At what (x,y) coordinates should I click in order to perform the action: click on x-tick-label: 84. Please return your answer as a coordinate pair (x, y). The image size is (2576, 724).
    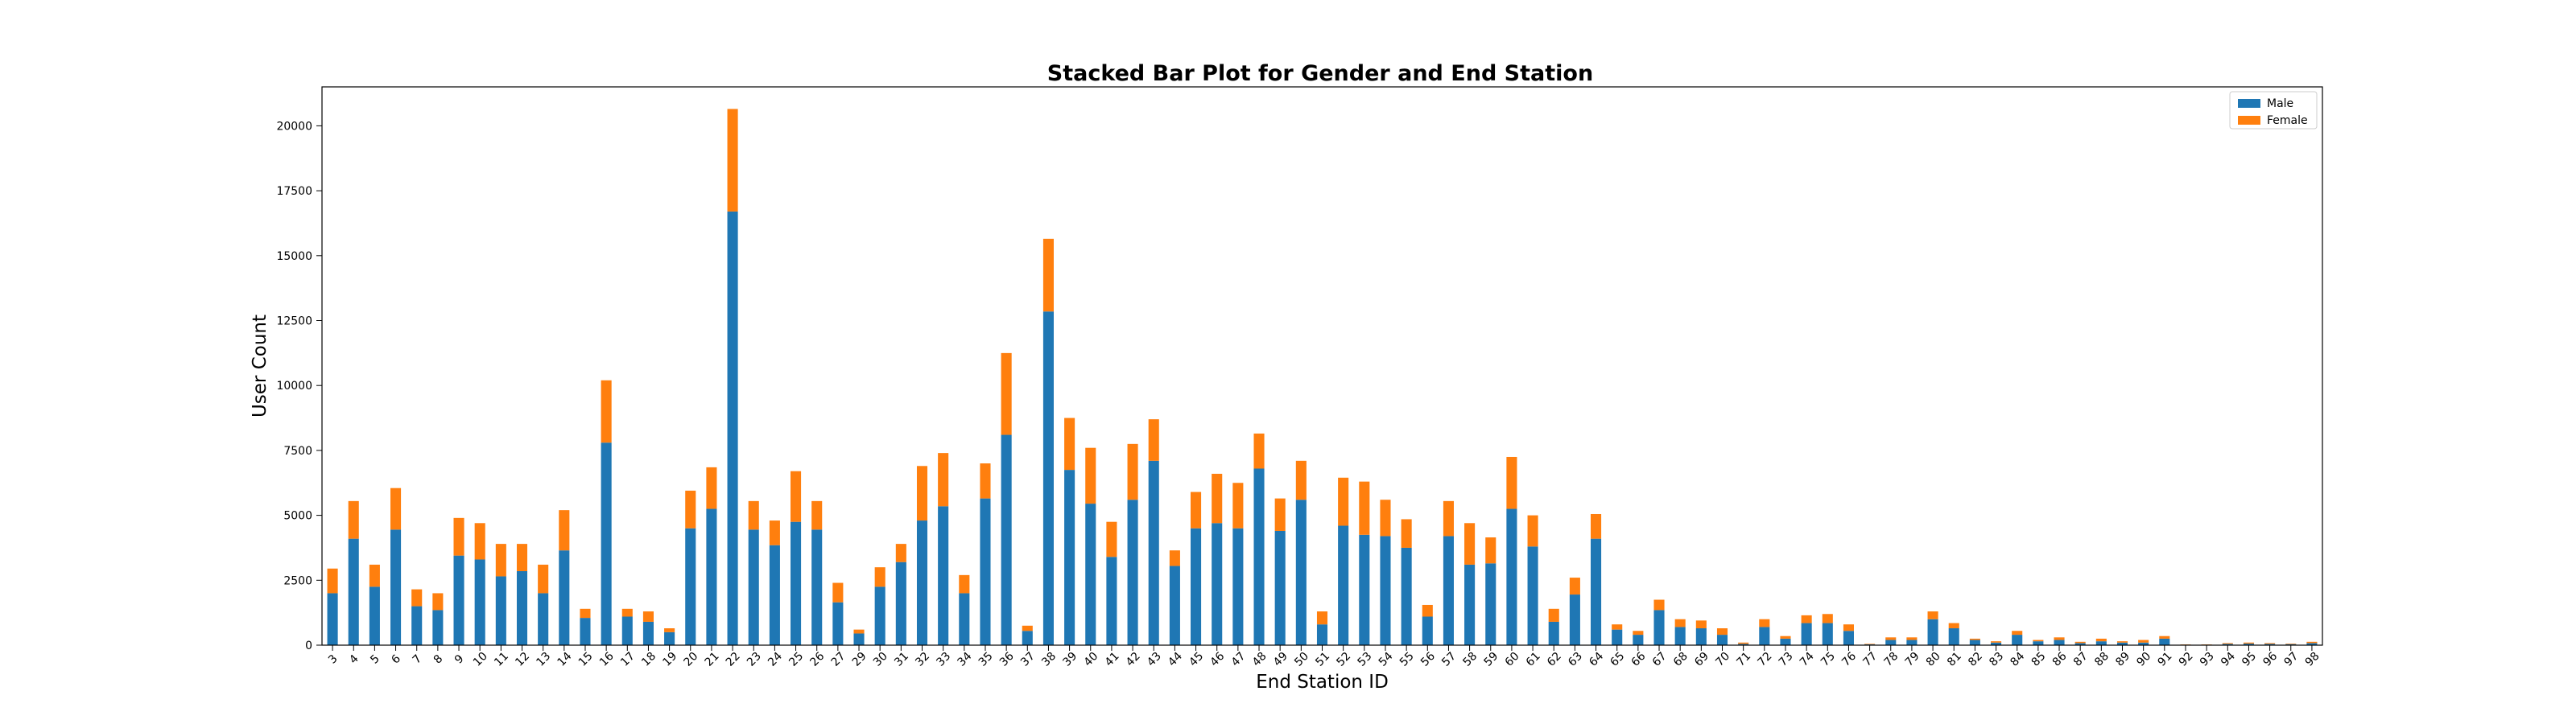
    Looking at the image, I should click on (2017, 659).